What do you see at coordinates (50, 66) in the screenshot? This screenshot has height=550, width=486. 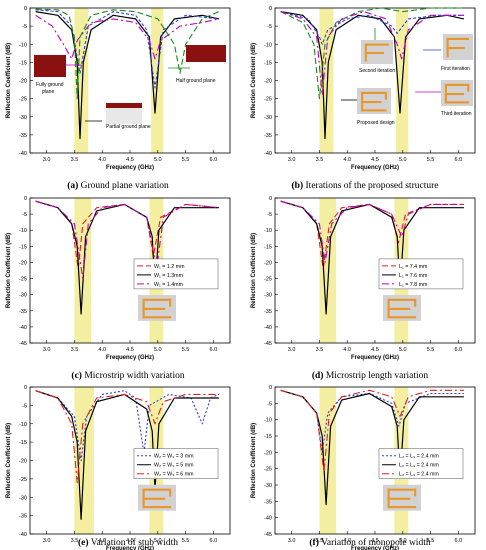 I see `fully-ground-thumbnail` at bounding box center [50, 66].